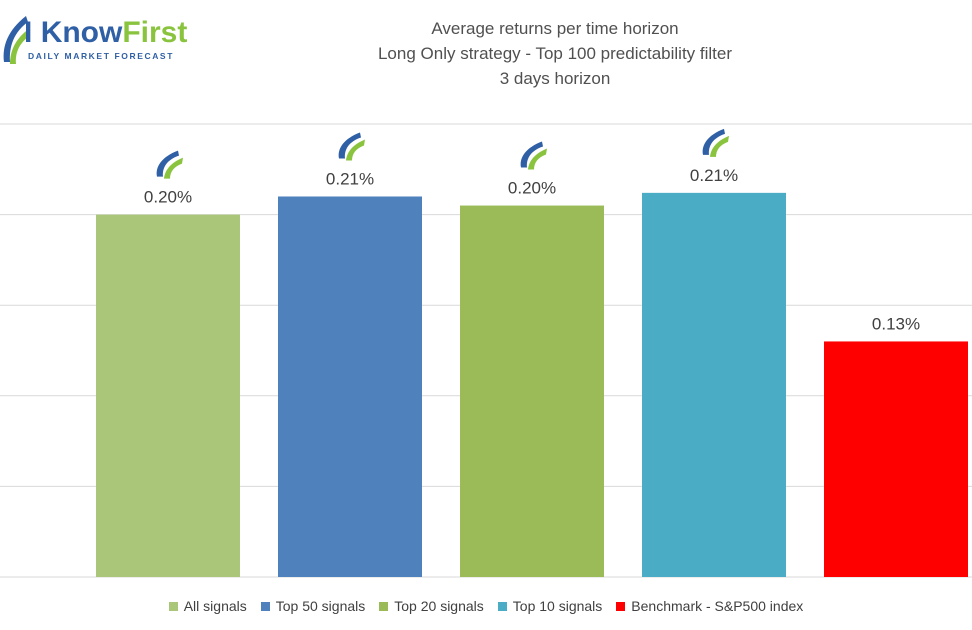 The width and height of the screenshot is (972, 630). I want to click on legend-label: Top 20 signals, so click(439, 606).